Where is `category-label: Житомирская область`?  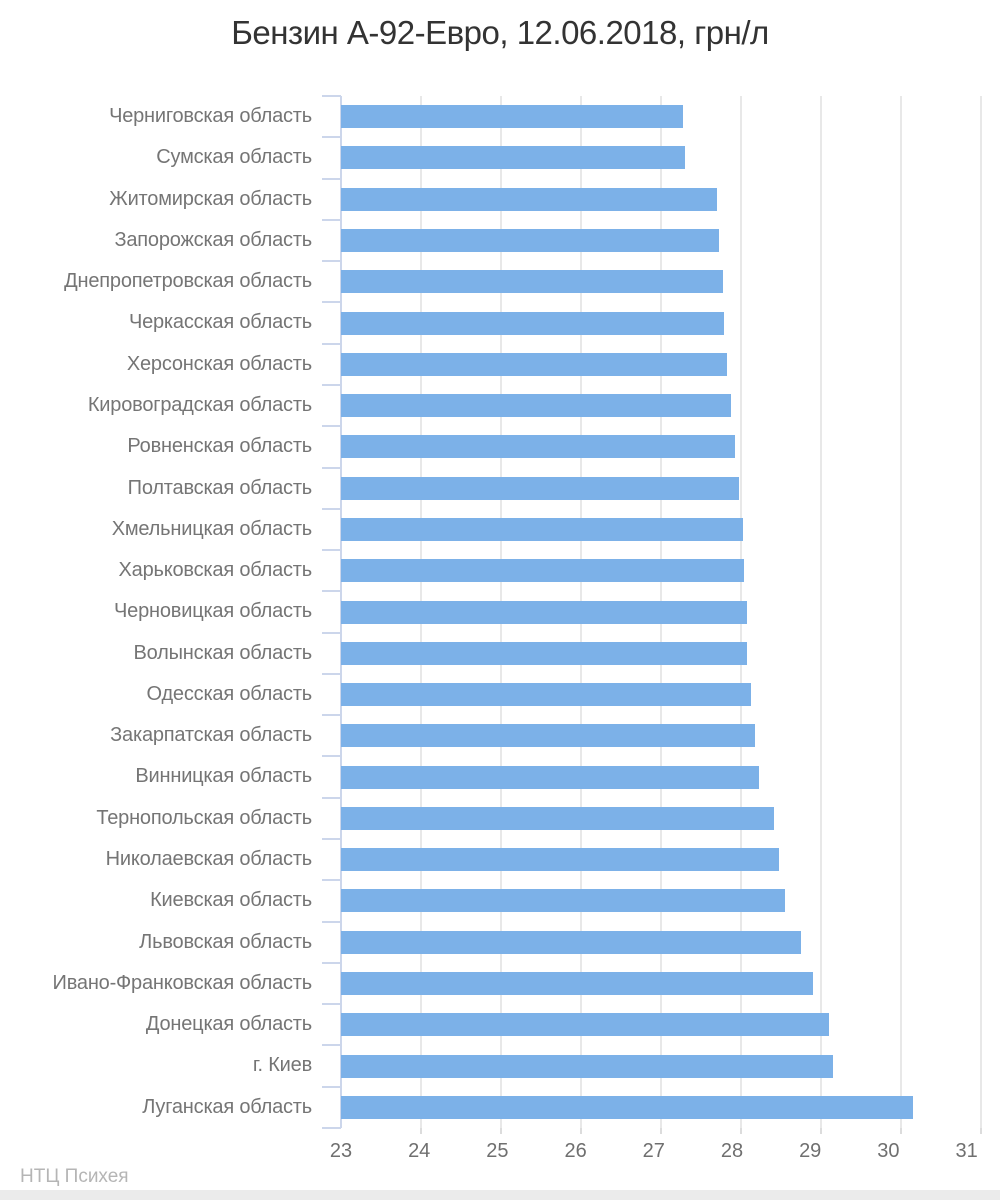
category-label: Житомирская область is located at coordinates (210, 198).